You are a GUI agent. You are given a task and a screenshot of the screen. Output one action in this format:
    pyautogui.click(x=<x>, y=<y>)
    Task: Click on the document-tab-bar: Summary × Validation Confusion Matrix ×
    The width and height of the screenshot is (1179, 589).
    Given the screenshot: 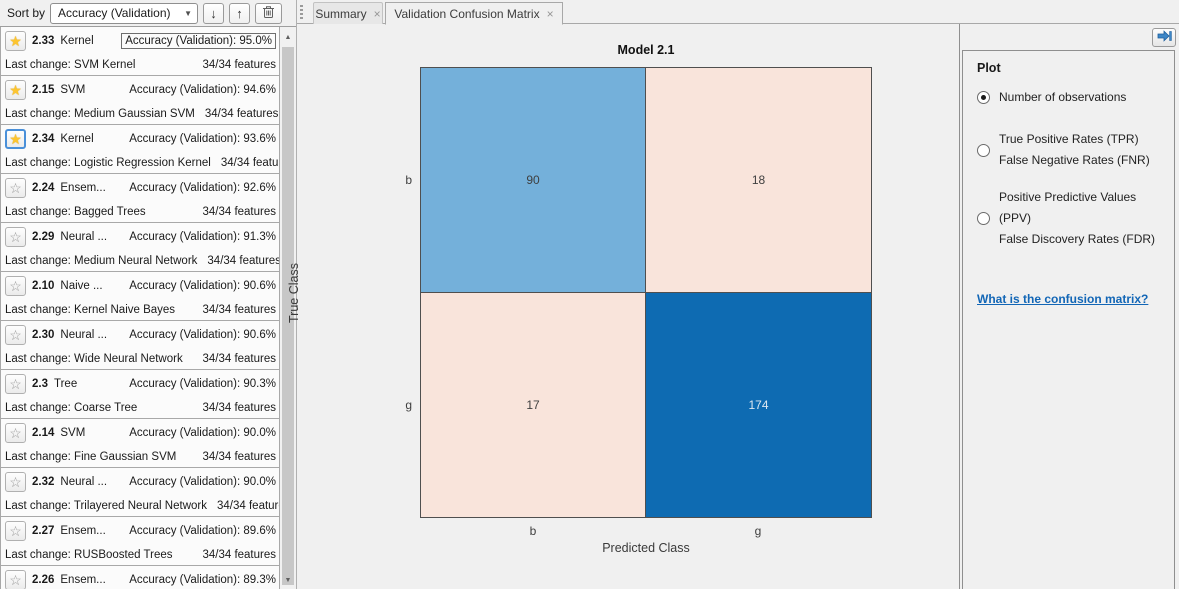 What is the action you would take?
    pyautogui.click(x=738, y=12)
    